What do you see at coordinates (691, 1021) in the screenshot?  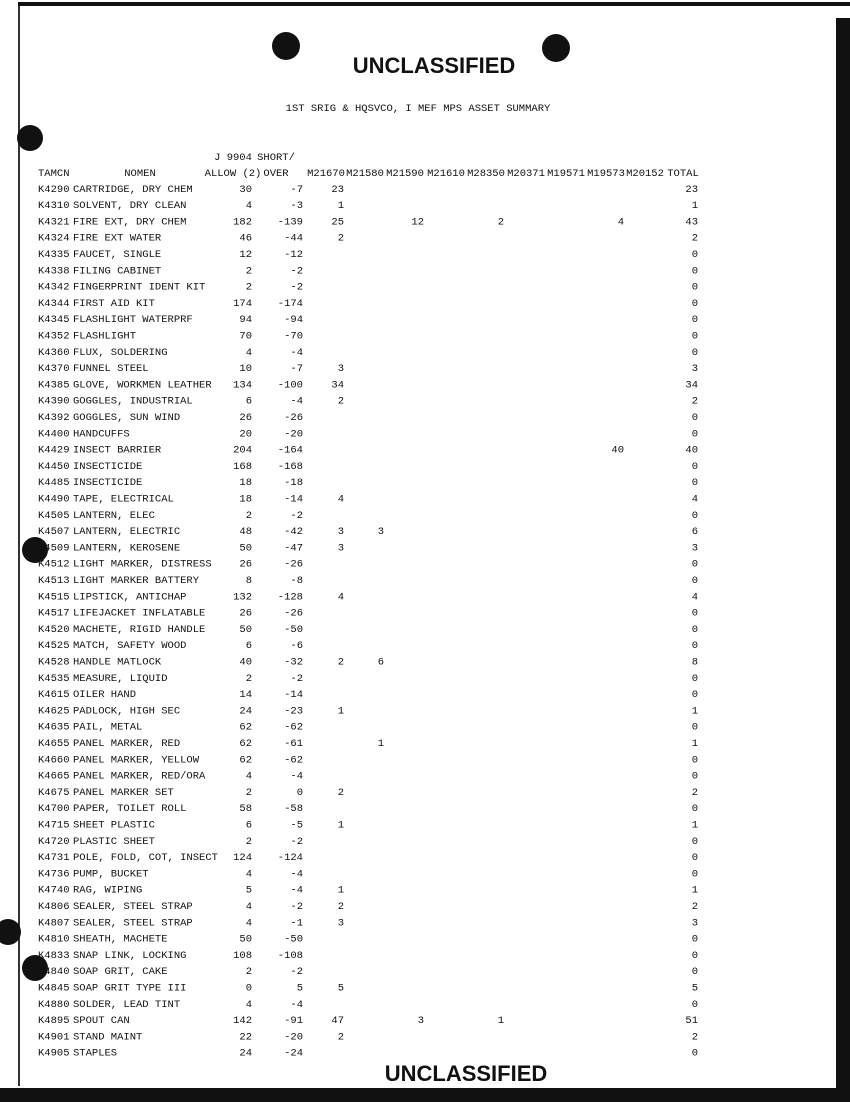 I see `table-cell: 51` at bounding box center [691, 1021].